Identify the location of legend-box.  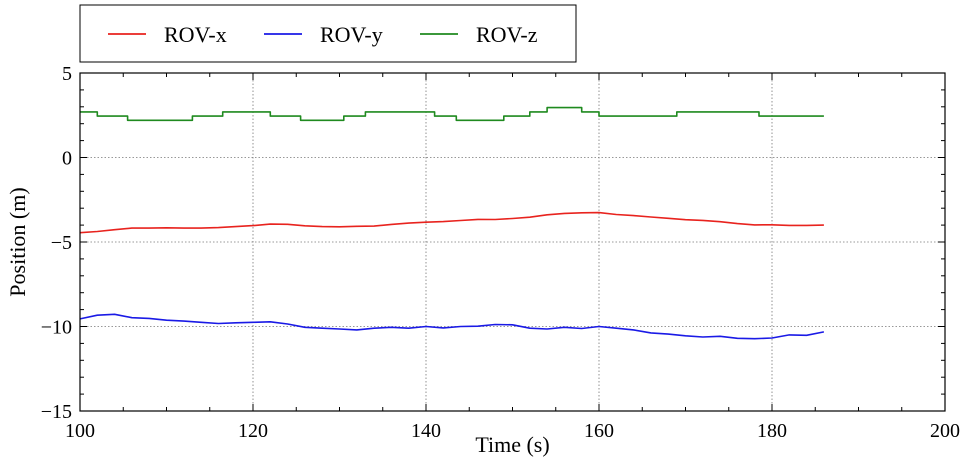
(328, 33).